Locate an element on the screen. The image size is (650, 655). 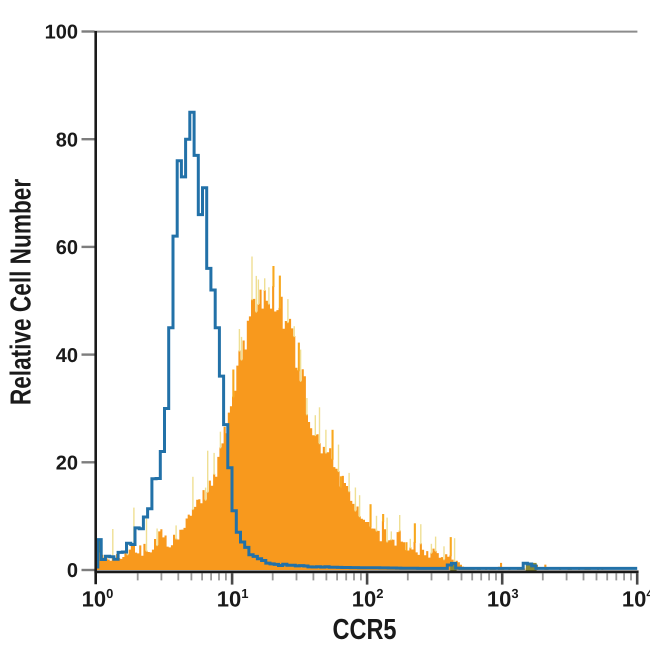
svg-text: 60 is located at coordinates (67, 248).